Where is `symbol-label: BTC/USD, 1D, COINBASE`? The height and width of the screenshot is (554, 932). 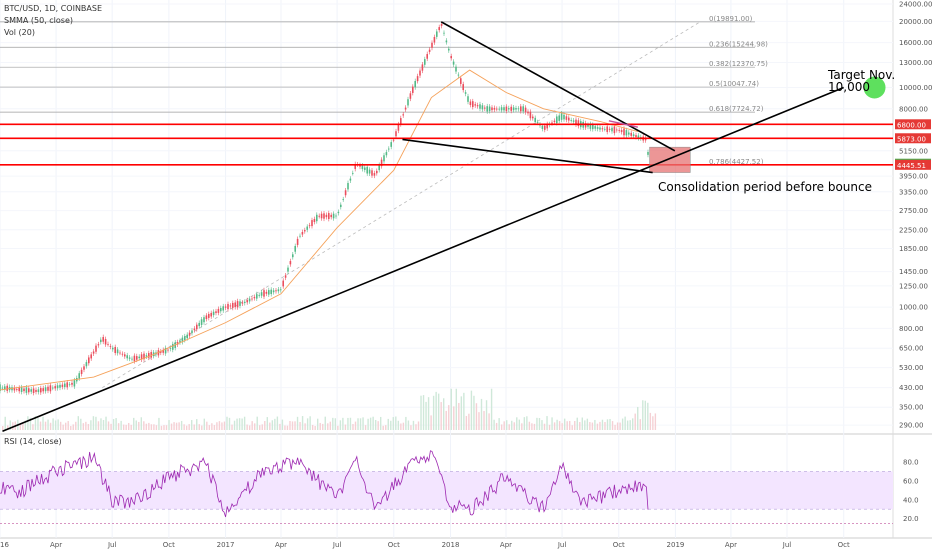 symbol-label: BTC/USD, 1D, COINBASE is located at coordinates (53, 8).